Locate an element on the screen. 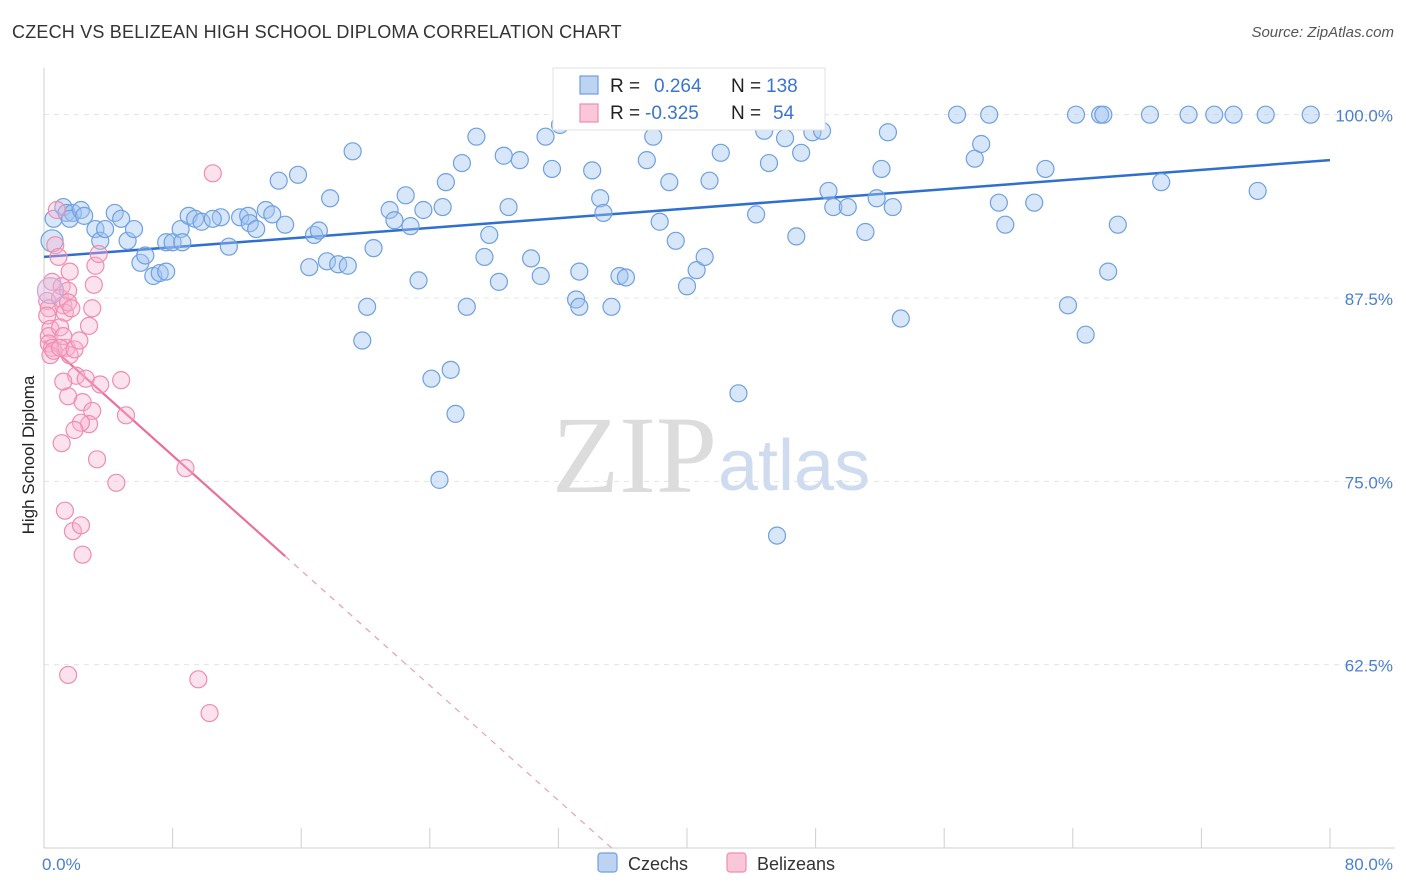 Image resolution: width=1406 pixels, height=892 pixels. legend-n-label-czechs: N = is located at coordinates (746, 86).